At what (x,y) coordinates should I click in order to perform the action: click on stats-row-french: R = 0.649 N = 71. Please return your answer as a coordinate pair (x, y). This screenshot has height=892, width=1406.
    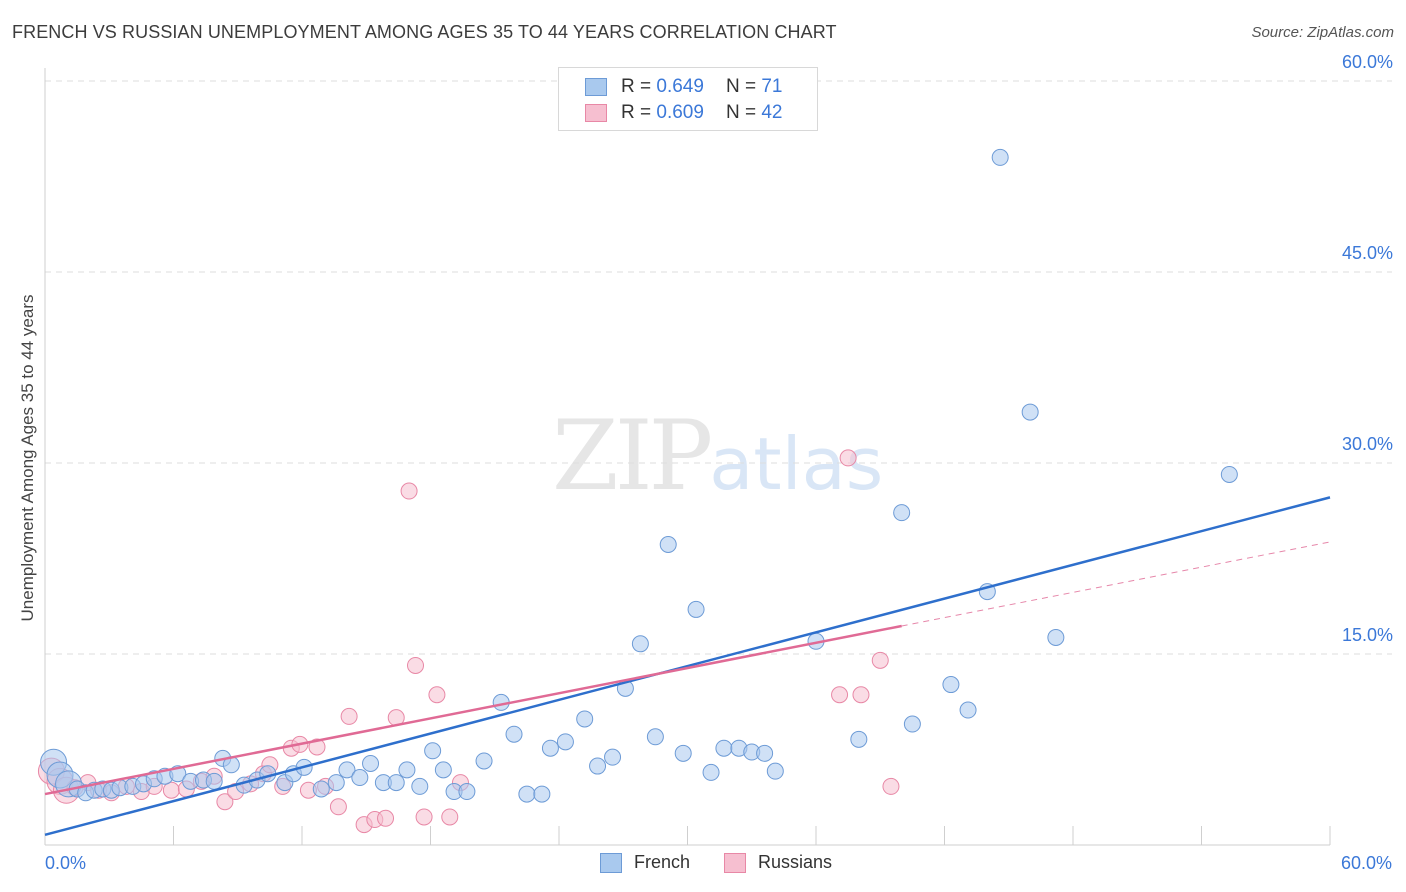
    Looking at the image, I should click on (683, 87).